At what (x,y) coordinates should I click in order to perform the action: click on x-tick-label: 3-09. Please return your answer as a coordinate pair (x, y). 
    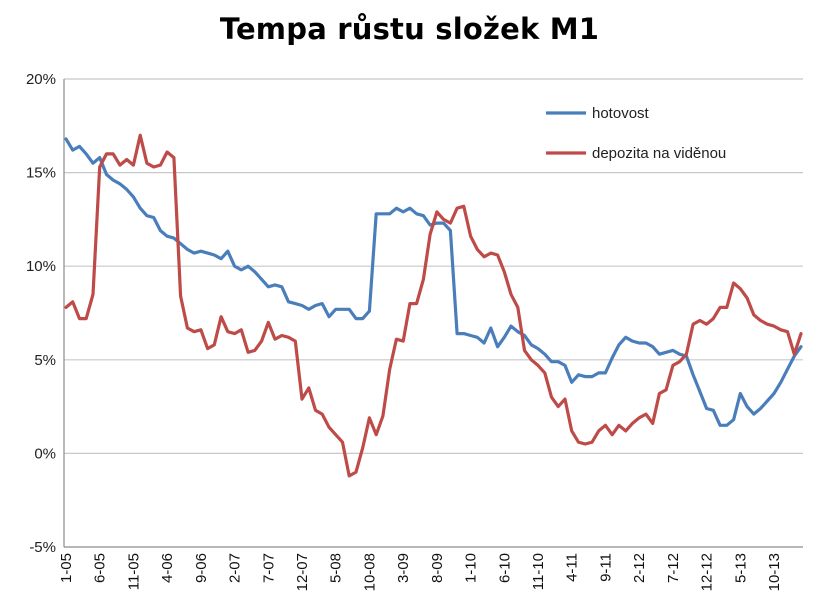
    Looking at the image, I should click on (403, 568).